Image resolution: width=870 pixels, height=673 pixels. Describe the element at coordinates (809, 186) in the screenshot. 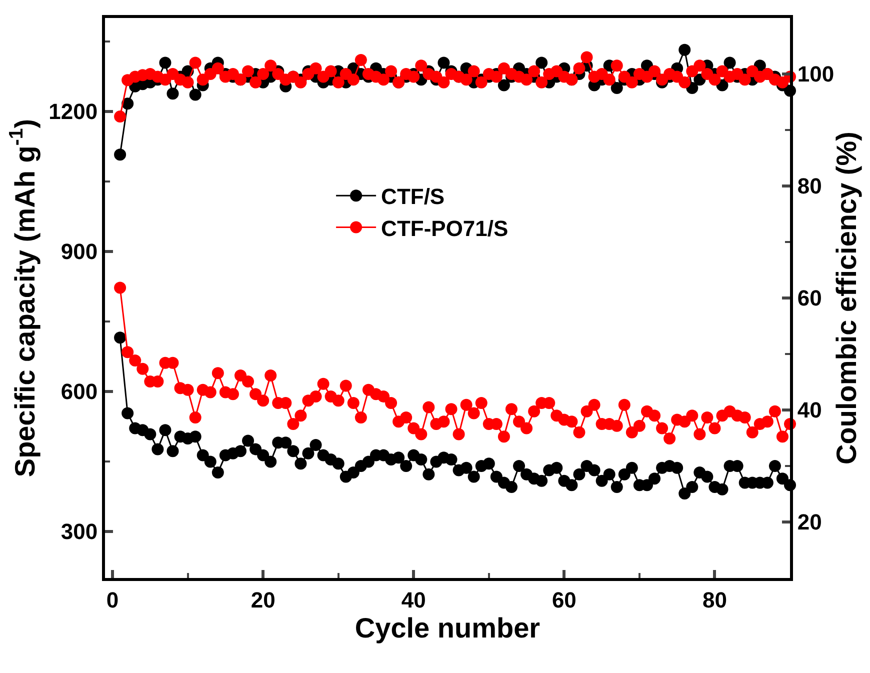

I see `y2-tick-label: 80` at that location.